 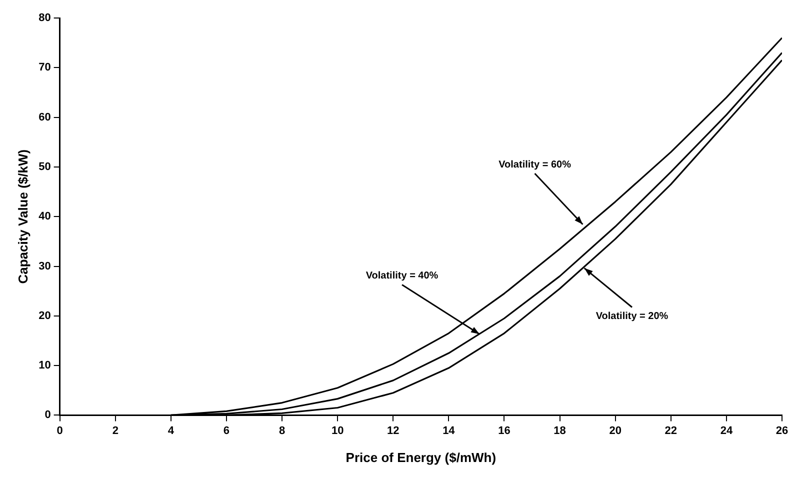 What do you see at coordinates (44, 68) in the screenshot?
I see `y-tick-label: 70` at bounding box center [44, 68].